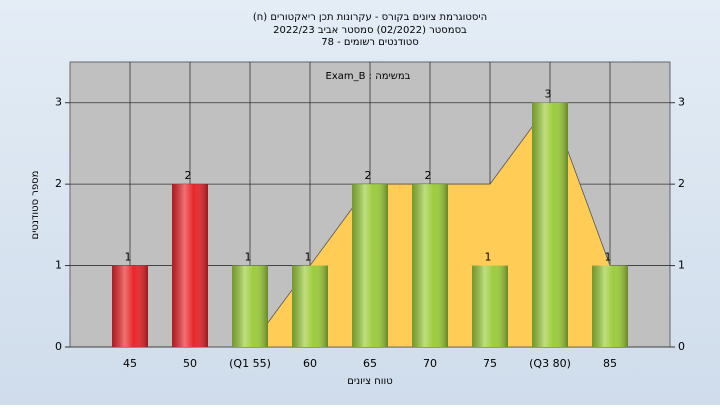  I want to click on y-tick-label: 0, so click(58, 346).